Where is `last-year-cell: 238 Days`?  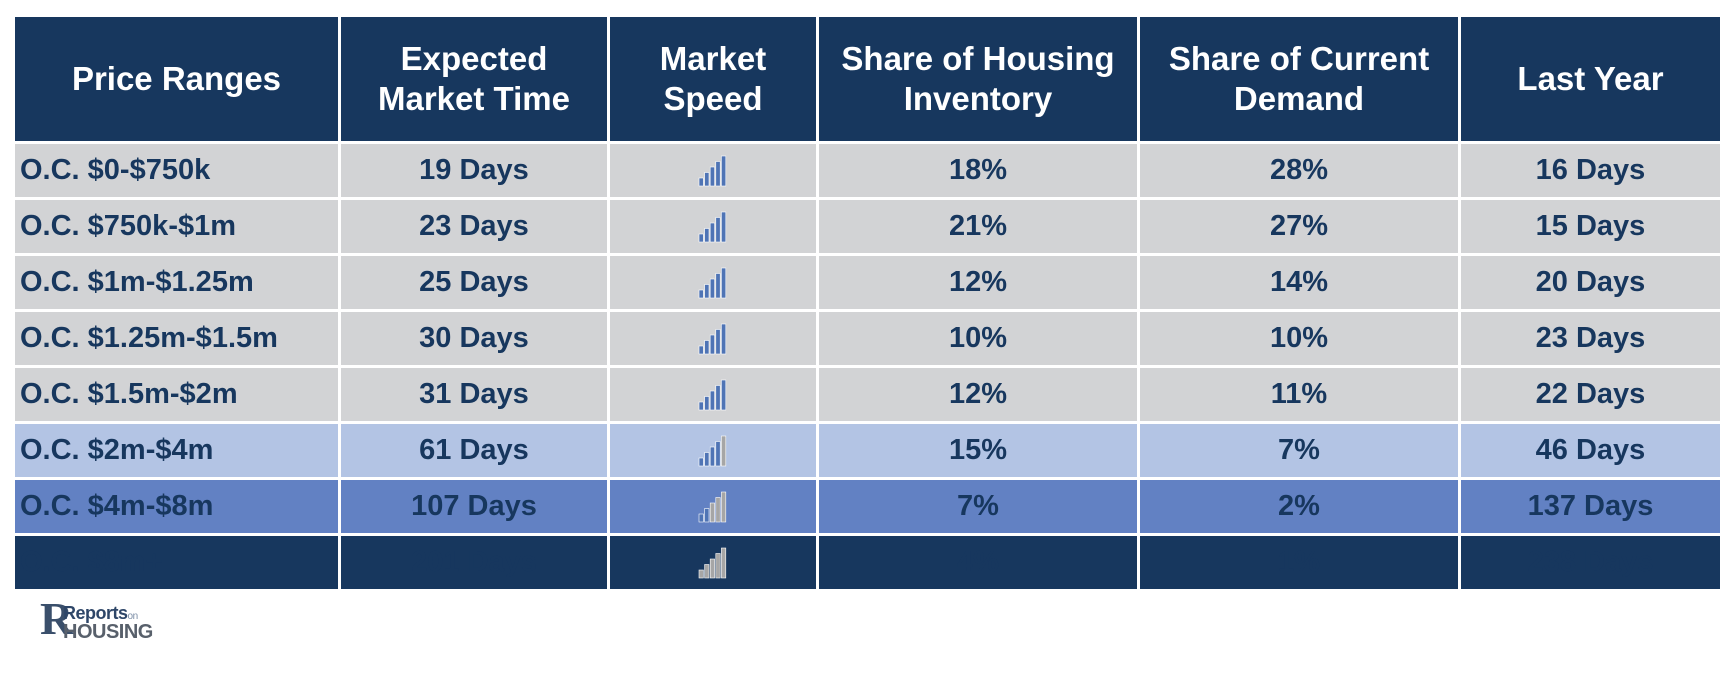
last-year-cell: 238 Days is located at coordinates (1590, 562).